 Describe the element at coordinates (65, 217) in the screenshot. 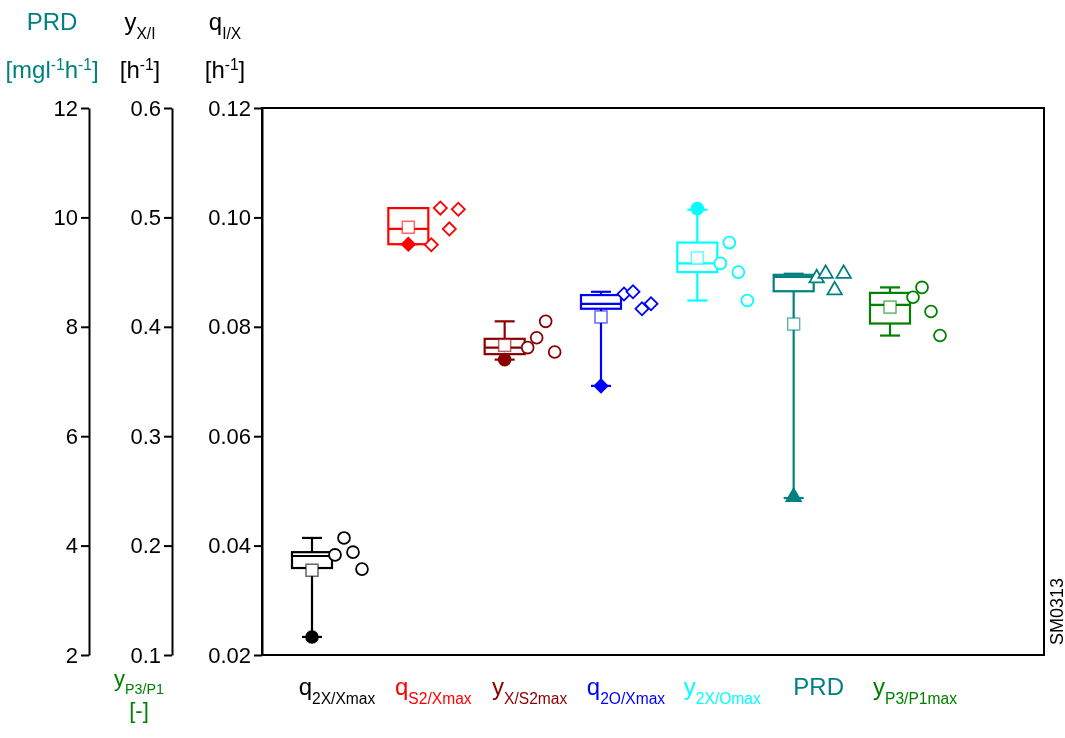

I see `y3-tick-label: 10` at that location.